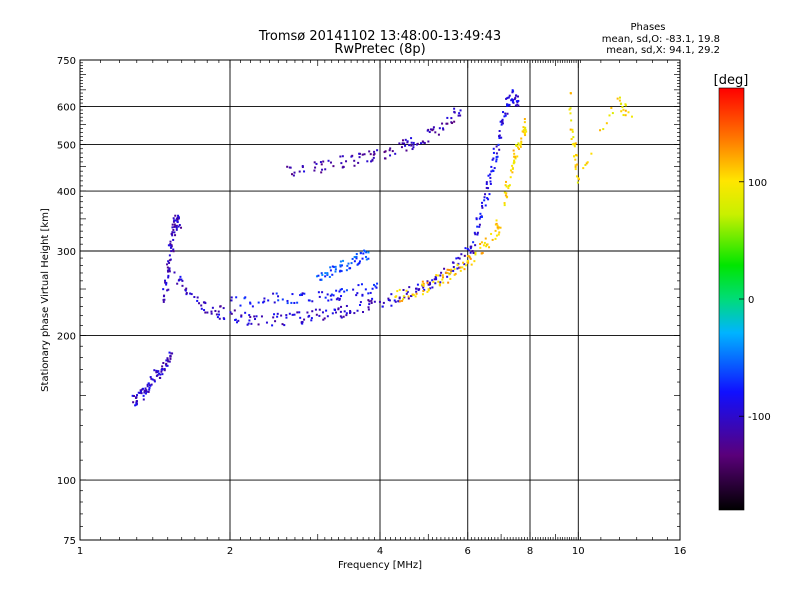 This screenshot has width=800, height=604. I want to click on x-tick-label: 16, so click(680, 551).